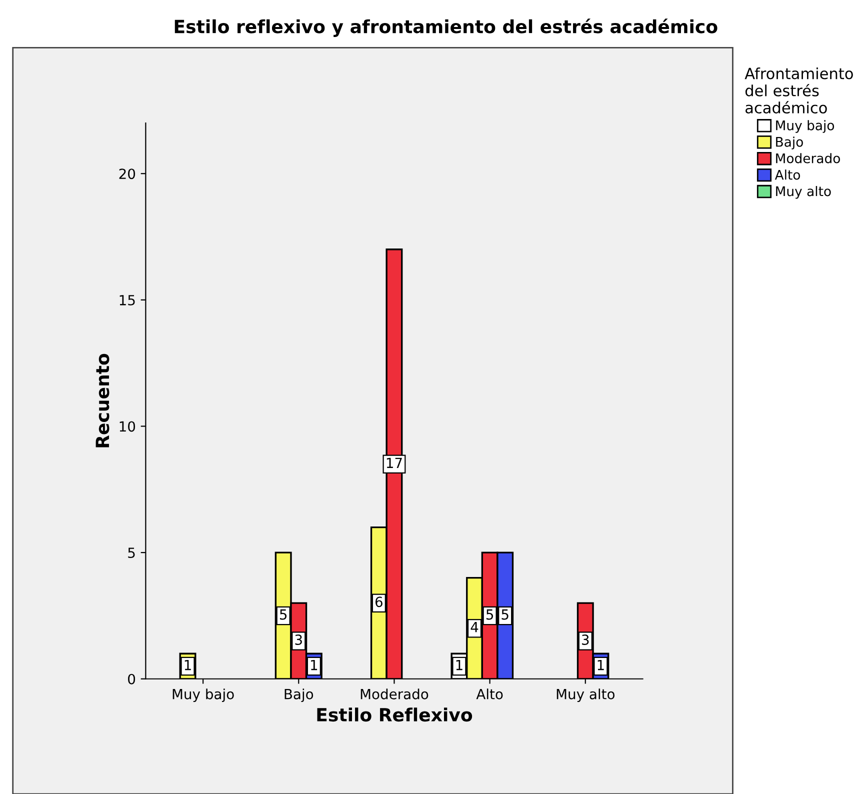 The image size is (857, 794). What do you see at coordinates (789, 143) in the screenshot?
I see `legend-label: Bajo` at bounding box center [789, 143].